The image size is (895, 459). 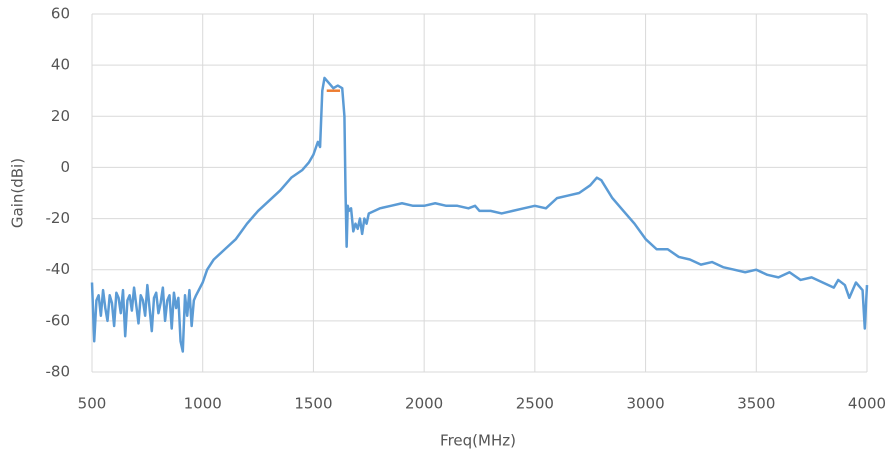 What do you see at coordinates (60, 65) in the screenshot?
I see `y-tick-label: 40` at bounding box center [60, 65].